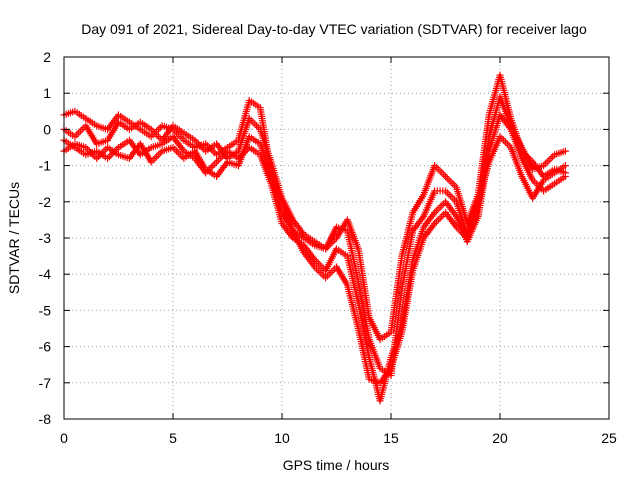 Image resolution: width=640 pixels, height=480 pixels. I want to click on y-axis-title: SDTVAR / TECUs, so click(14, 238).